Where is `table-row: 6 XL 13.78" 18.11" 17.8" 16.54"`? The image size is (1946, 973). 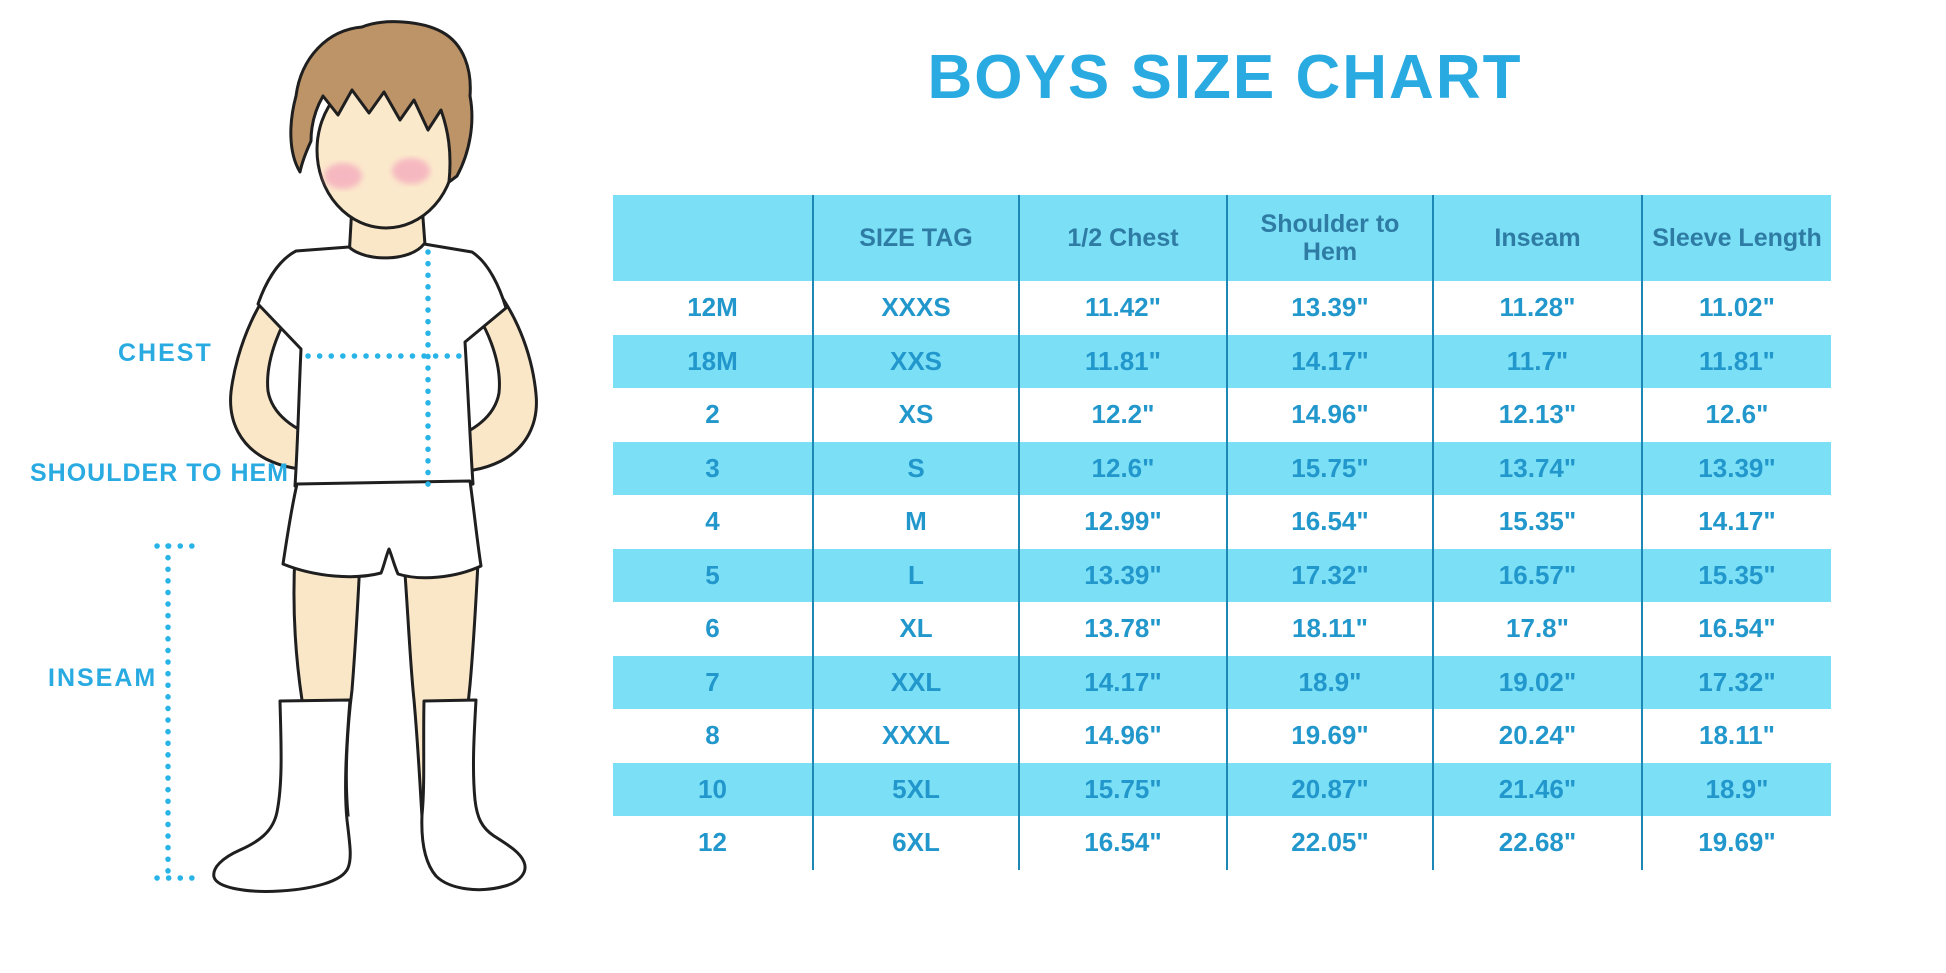
table-row: 6 XL 13.78" 18.11" 17.8" 16.54" is located at coordinates (1222, 629).